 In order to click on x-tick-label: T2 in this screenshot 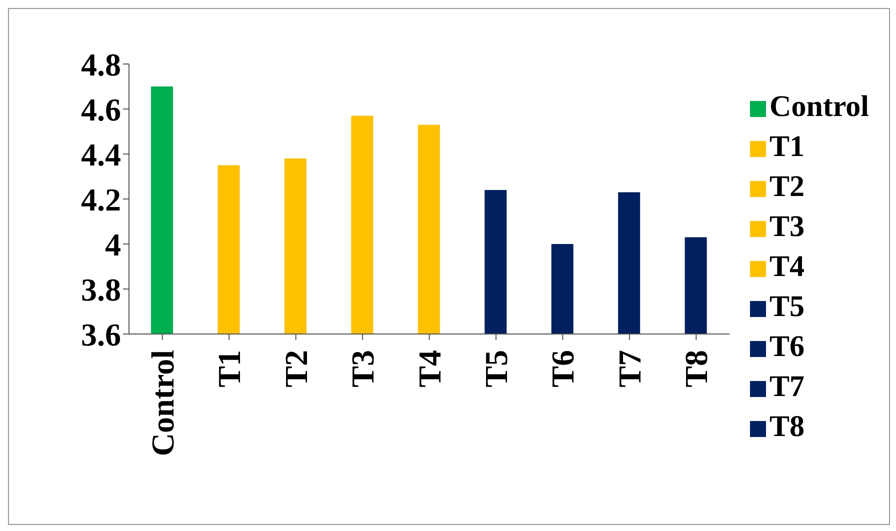, I will do `click(296, 369)`.